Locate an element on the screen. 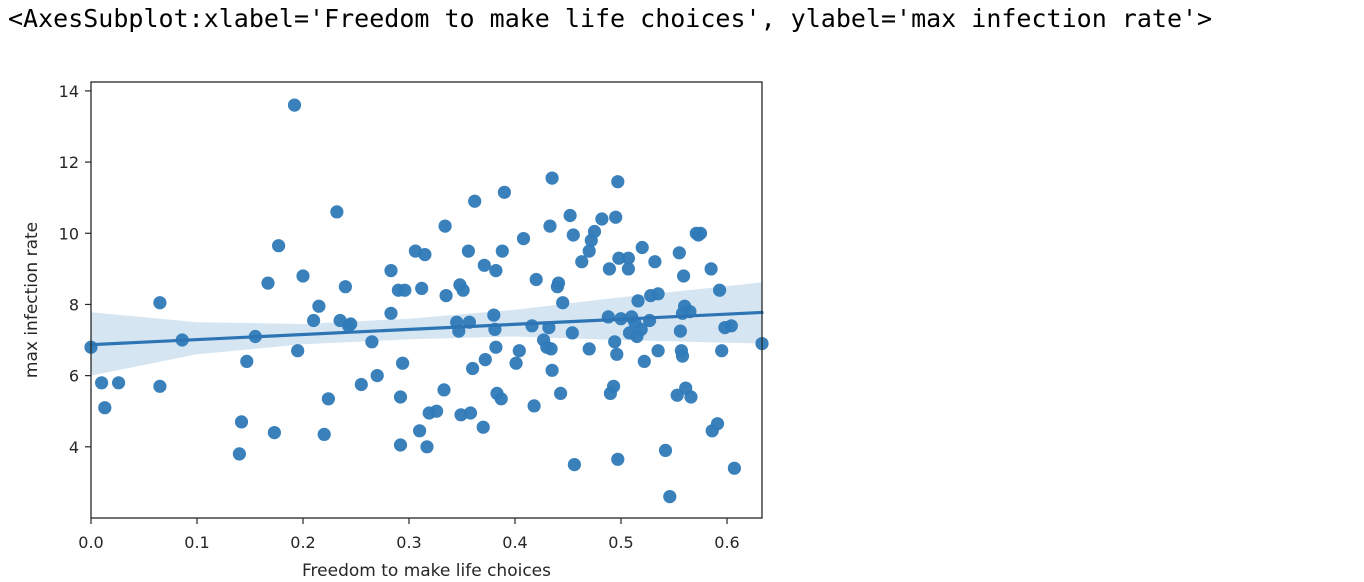 Image resolution: width=1364 pixels, height=582 pixels. y-tick-label: 8 is located at coordinates (74, 304).